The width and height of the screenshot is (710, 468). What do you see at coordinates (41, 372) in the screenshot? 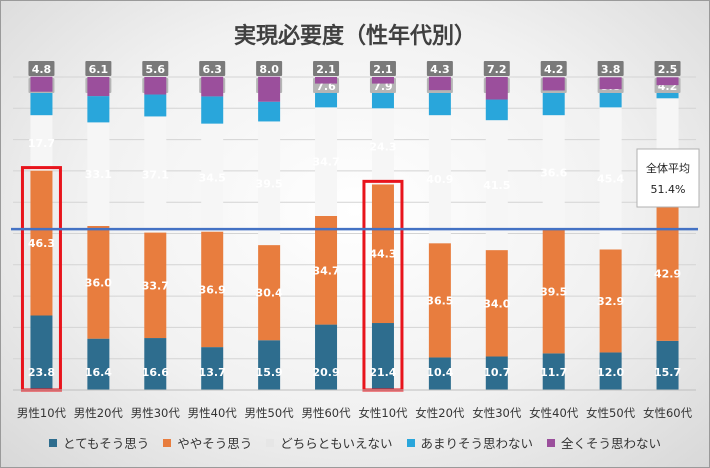
I see `data-label: 23.8` at bounding box center [41, 372].